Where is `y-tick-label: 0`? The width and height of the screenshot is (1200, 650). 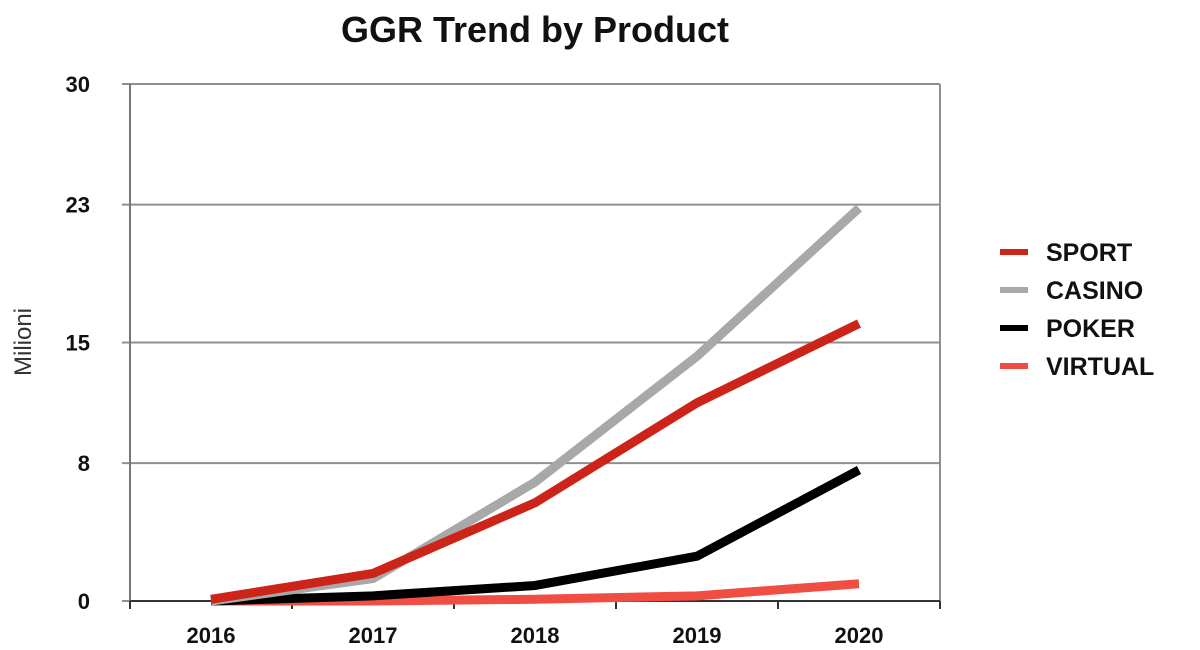 y-tick-label: 0 is located at coordinates (84, 601).